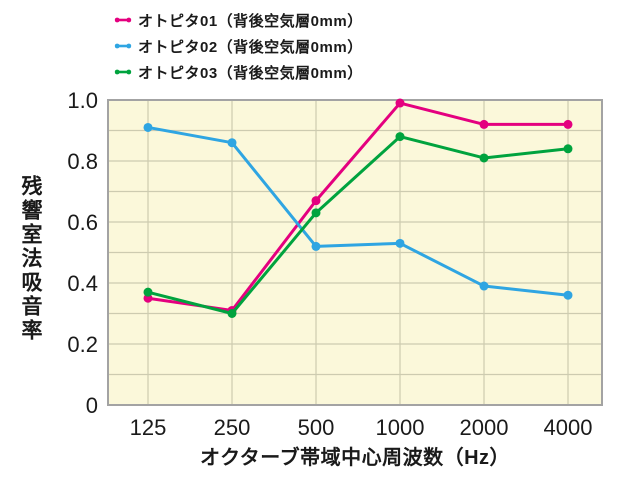  Describe the element at coordinates (82, 161) in the screenshot. I see `y-tick-label: 0.8` at that location.